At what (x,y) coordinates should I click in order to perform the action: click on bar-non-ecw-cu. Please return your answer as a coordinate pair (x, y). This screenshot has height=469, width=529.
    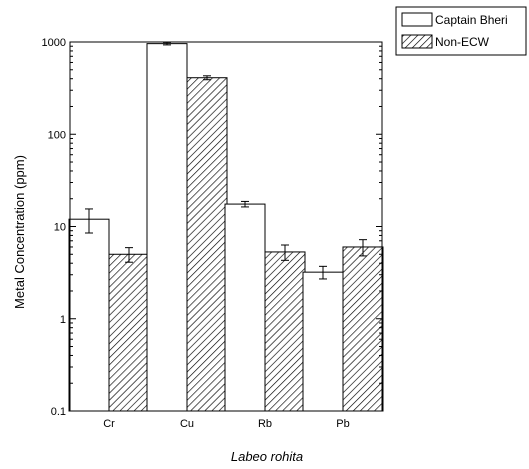
    Looking at the image, I should click on (207, 244).